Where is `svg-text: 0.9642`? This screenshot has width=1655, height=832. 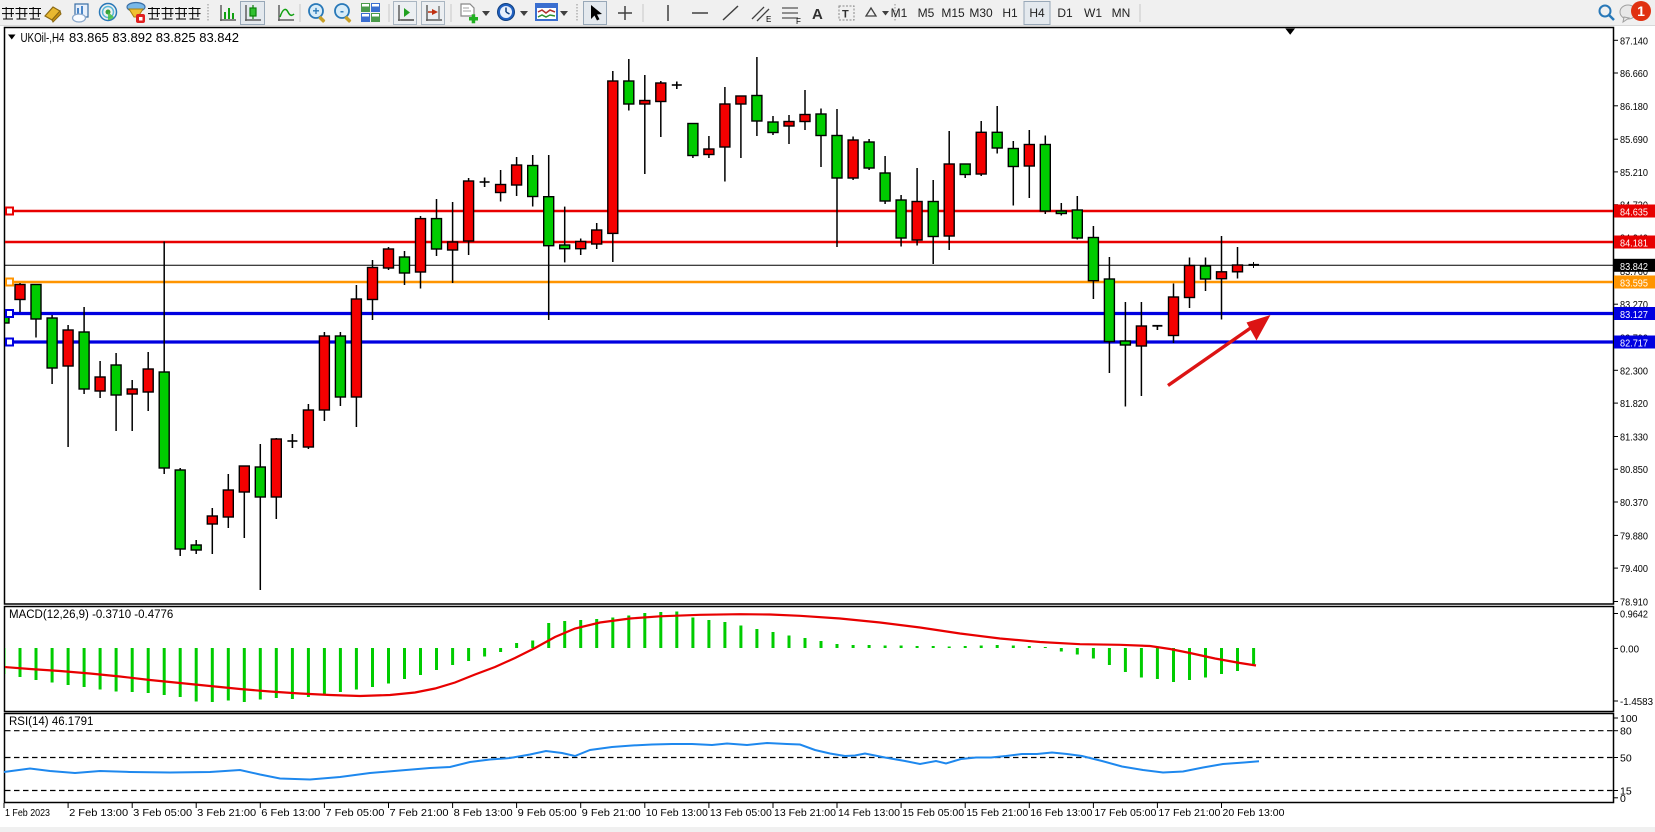
svg-text: 0.9642 is located at coordinates (1634, 615).